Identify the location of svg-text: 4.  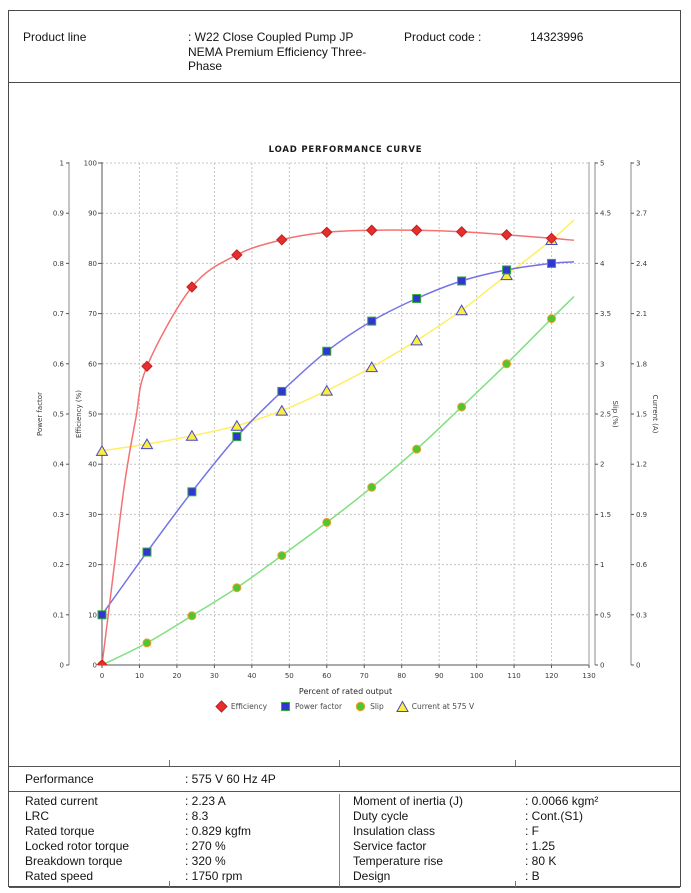
(602, 264).